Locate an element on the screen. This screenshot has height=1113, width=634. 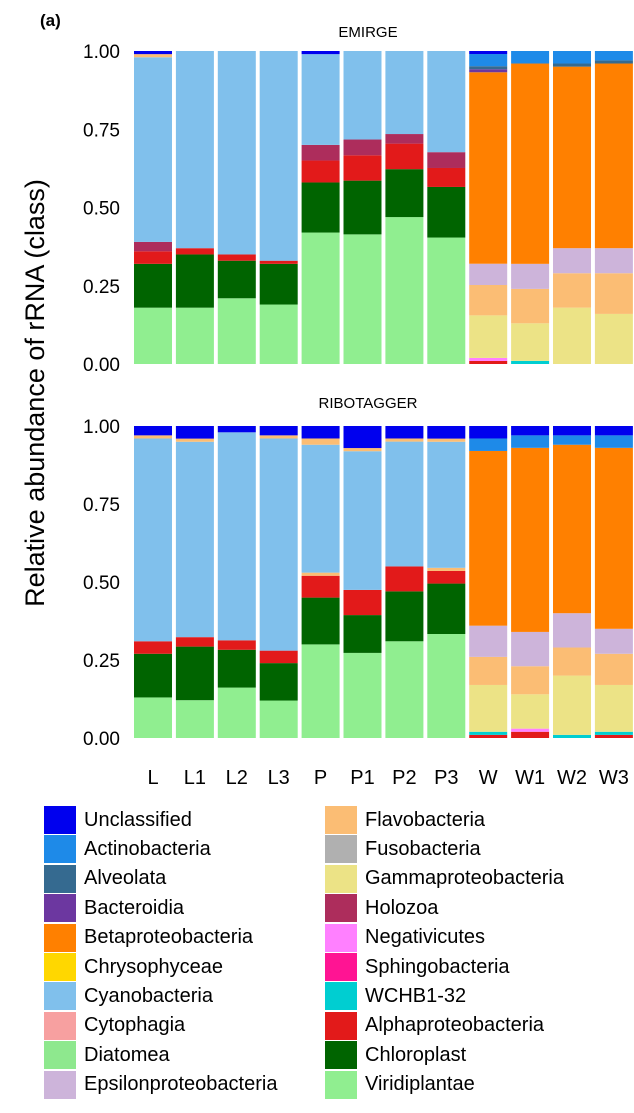
x-tick-label: P2 is located at coordinates (404, 778).